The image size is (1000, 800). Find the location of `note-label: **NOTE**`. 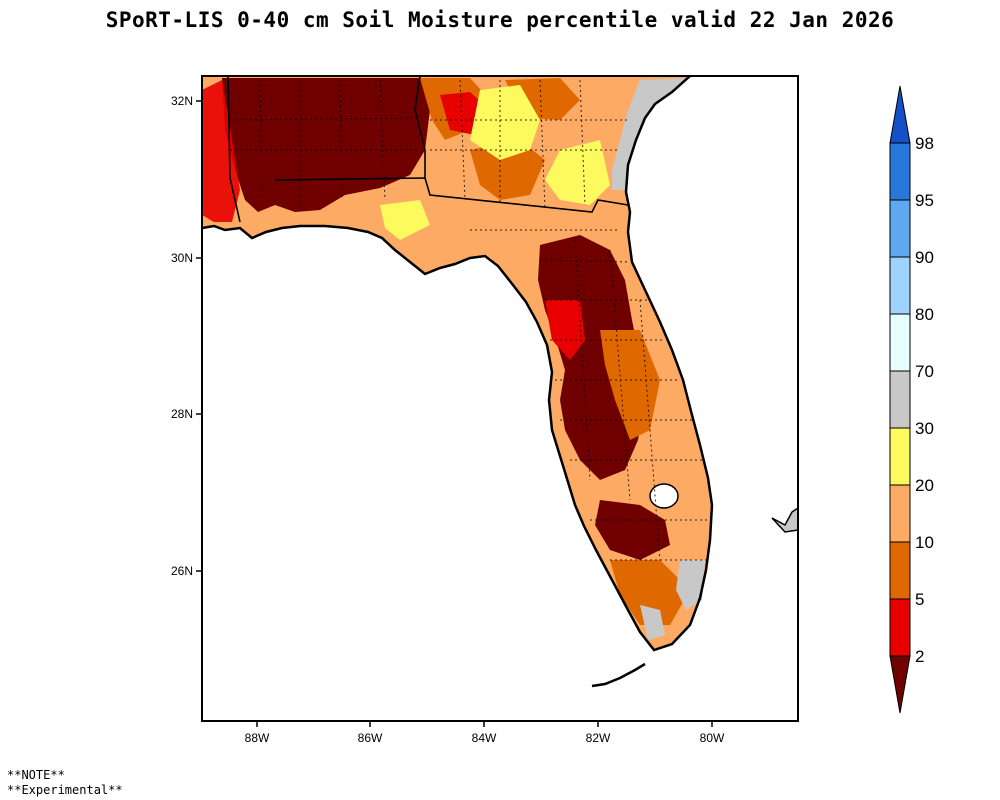

note-label: **NOTE** is located at coordinates (36, 775).